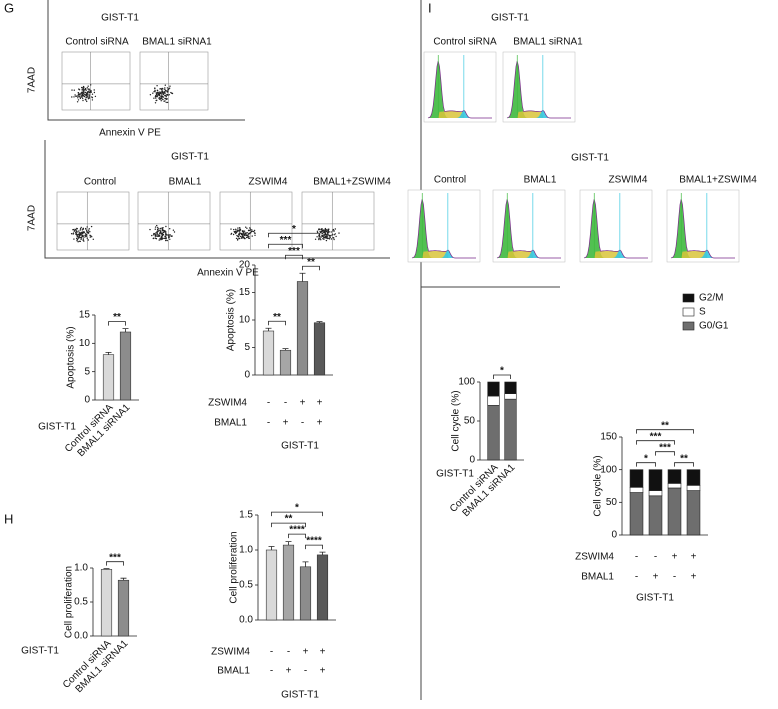 The image size is (778, 709). What do you see at coordinates (245, 265) in the screenshot?
I see `y-tick-label: 20` at bounding box center [245, 265].